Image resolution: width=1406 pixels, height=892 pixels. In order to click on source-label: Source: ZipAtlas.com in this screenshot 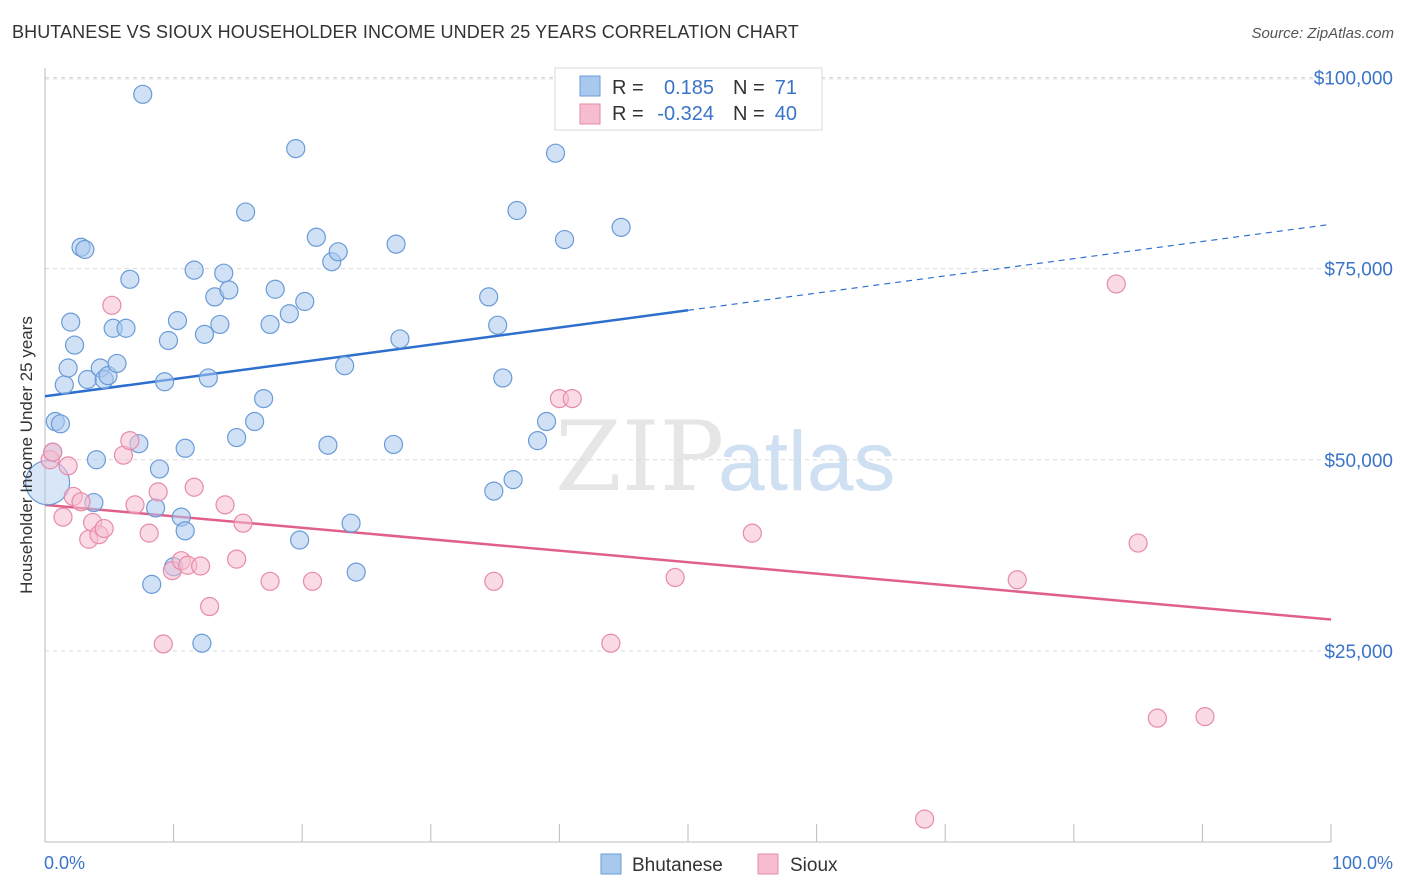, I will do `click(1322, 33)`.